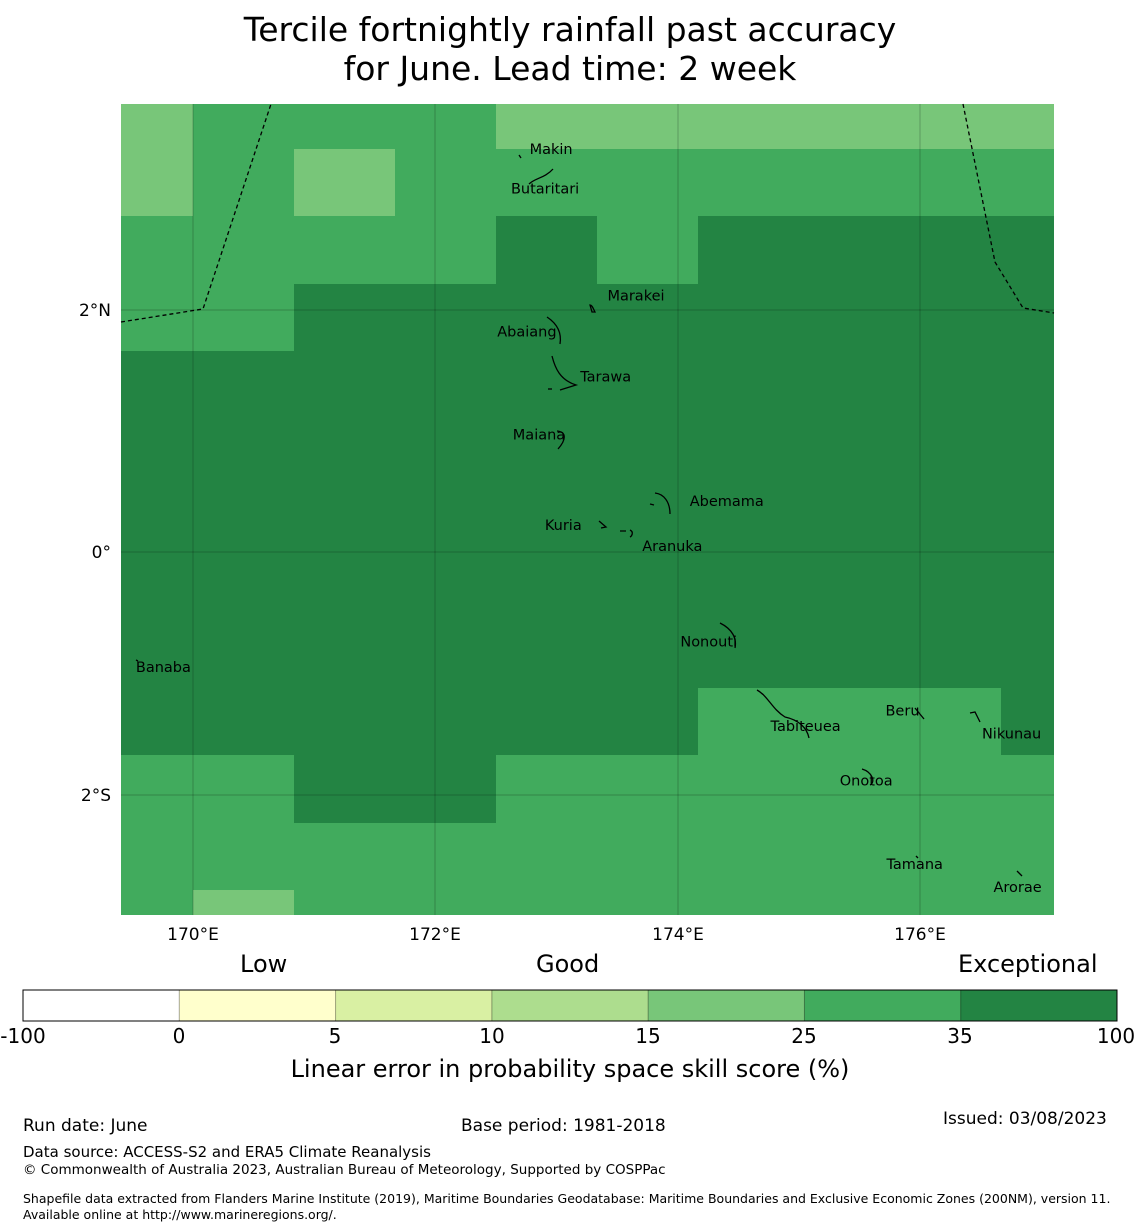 This screenshot has width=1140, height=1230. What do you see at coordinates (101, 553) in the screenshot?
I see `lat-tick-label: 0°` at bounding box center [101, 553].